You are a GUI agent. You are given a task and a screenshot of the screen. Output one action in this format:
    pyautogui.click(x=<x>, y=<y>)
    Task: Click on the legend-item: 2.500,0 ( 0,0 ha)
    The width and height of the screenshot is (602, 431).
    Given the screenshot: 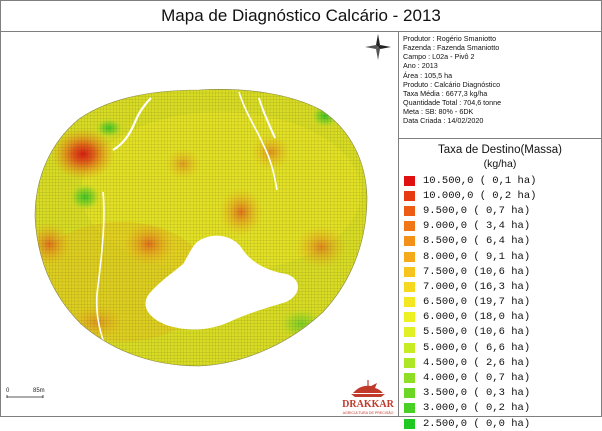 What is the action you would take?
    pyautogui.click(x=470, y=423)
    